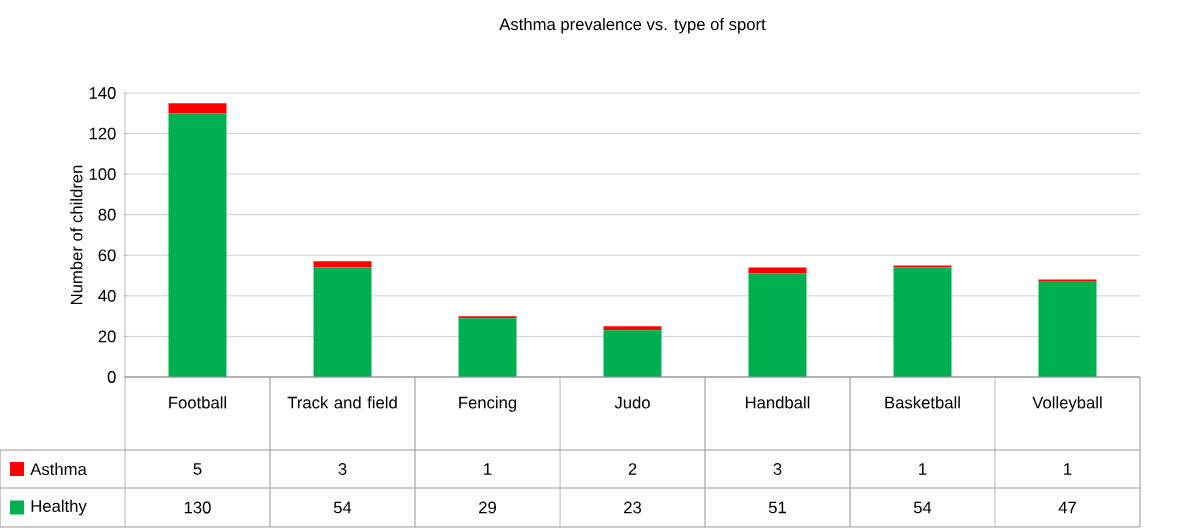 The image size is (1190, 528). Describe the element at coordinates (342, 402) in the screenshot. I see `x-tick-label: Track and field` at that location.